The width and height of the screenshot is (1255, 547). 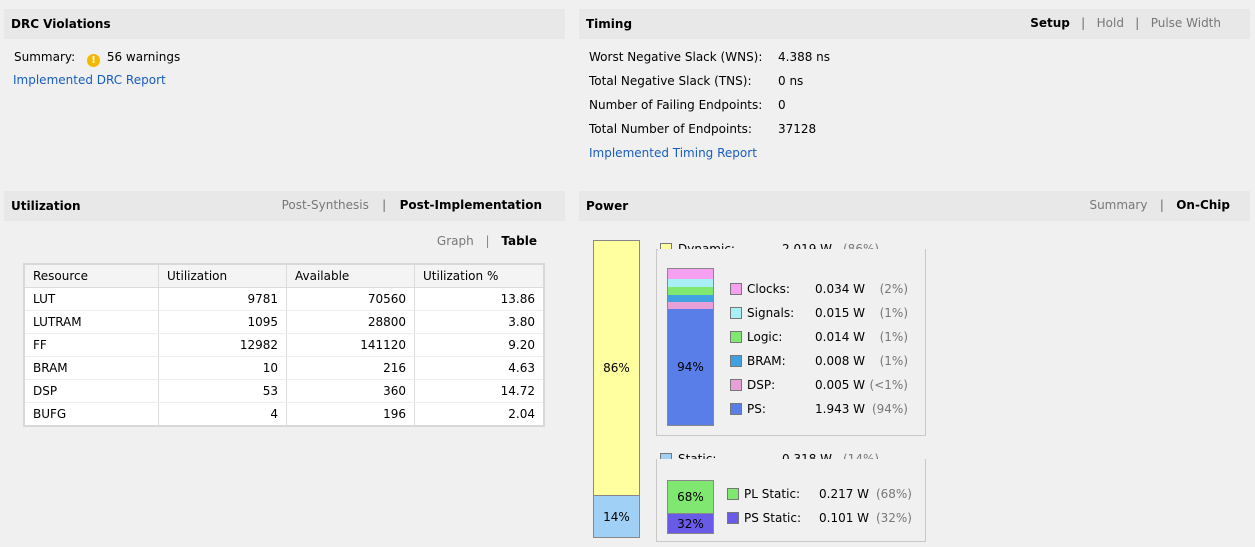 I want to click on dsp-label: DSP:, so click(x=761, y=385).